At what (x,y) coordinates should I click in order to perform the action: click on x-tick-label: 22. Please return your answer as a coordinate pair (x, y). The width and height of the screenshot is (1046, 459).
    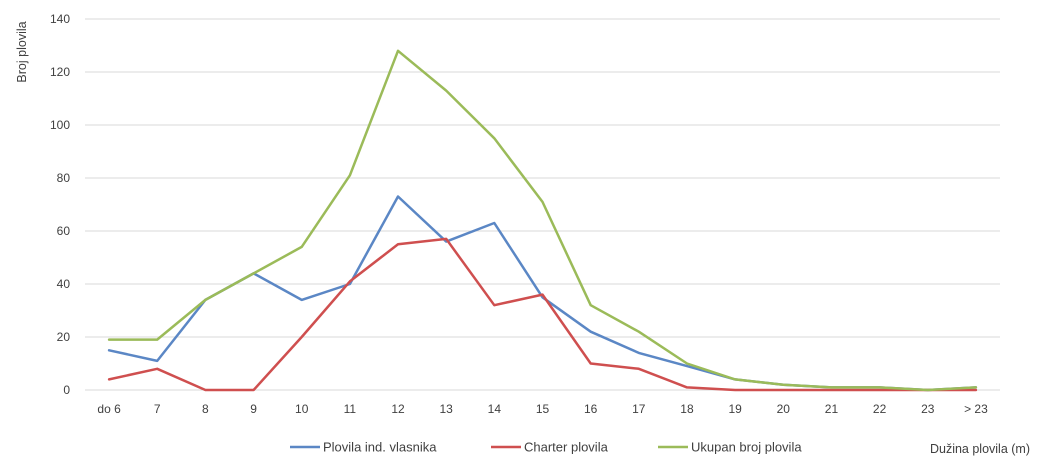
    Looking at the image, I should click on (880, 409).